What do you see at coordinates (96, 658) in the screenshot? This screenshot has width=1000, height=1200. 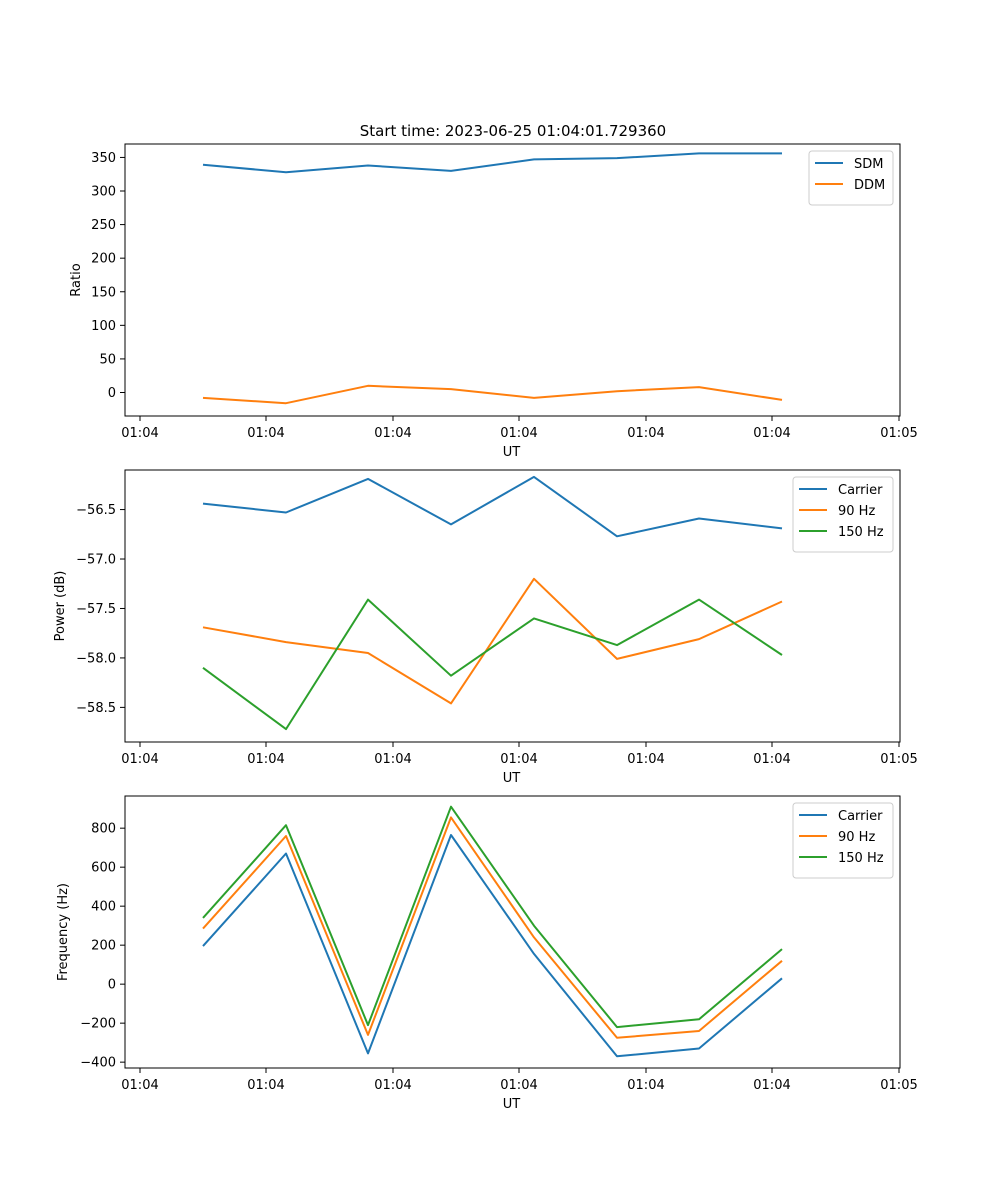 I see `y-tick-label: −58.0` at bounding box center [96, 658].